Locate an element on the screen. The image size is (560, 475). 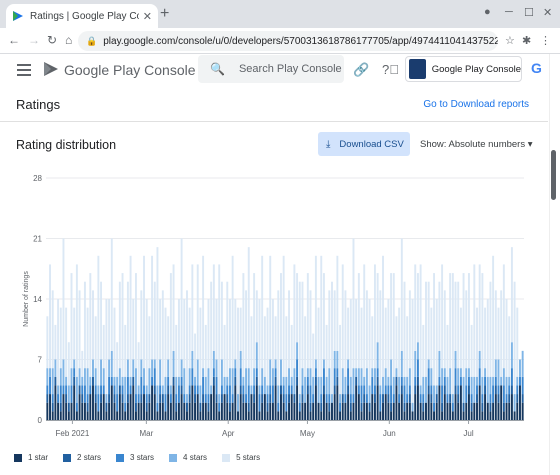
legend-item: 1 star is located at coordinates (31, 457).